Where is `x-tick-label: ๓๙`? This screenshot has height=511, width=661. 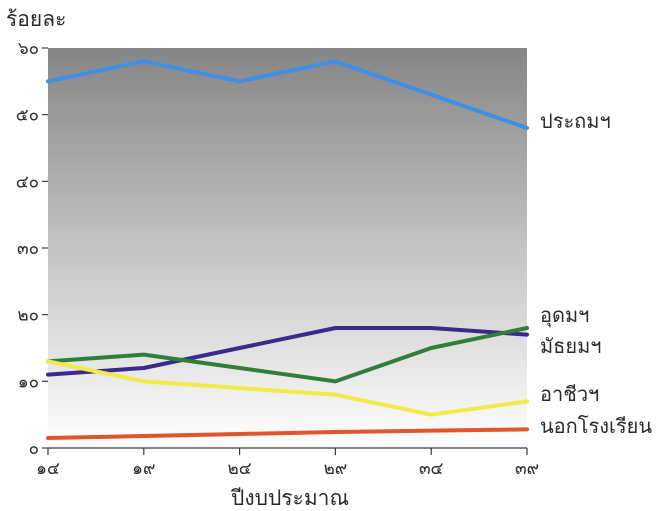 x-tick-label: ๓๙ is located at coordinates (527, 469).